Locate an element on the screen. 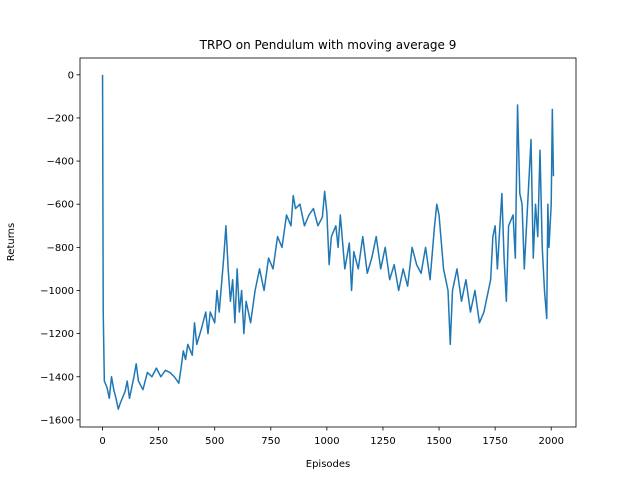 Image resolution: width=640 pixels, height=484 pixels. y-tick-label: −1000 is located at coordinates (57, 291).